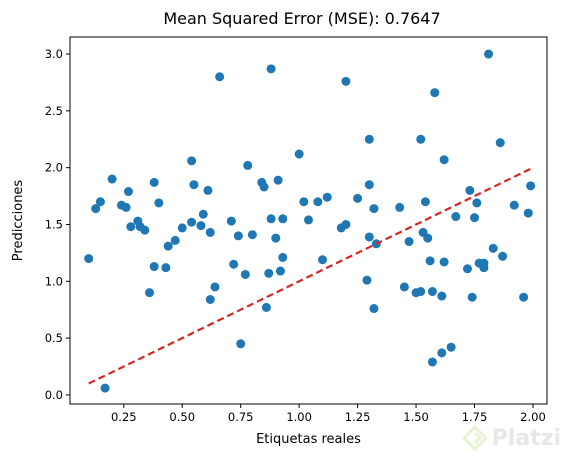  What do you see at coordinates (526, 438) in the screenshot?
I see `watermark-text: Platzi` at bounding box center [526, 438].